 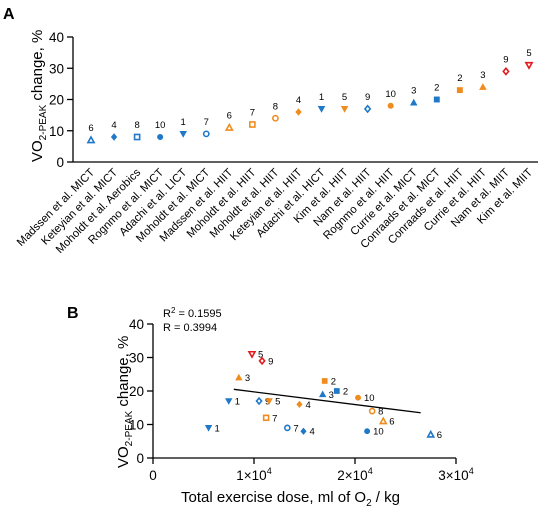 I want to click on panel-b-x-tick-label: 2×10⁴, so click(x=354, y=474).